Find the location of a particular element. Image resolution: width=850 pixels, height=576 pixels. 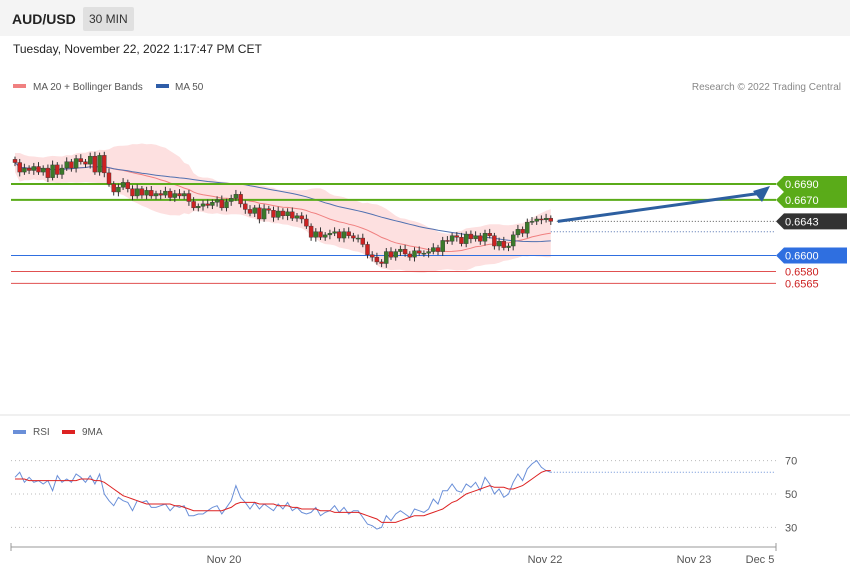

ma9-line is located at coordinates (283, 496).